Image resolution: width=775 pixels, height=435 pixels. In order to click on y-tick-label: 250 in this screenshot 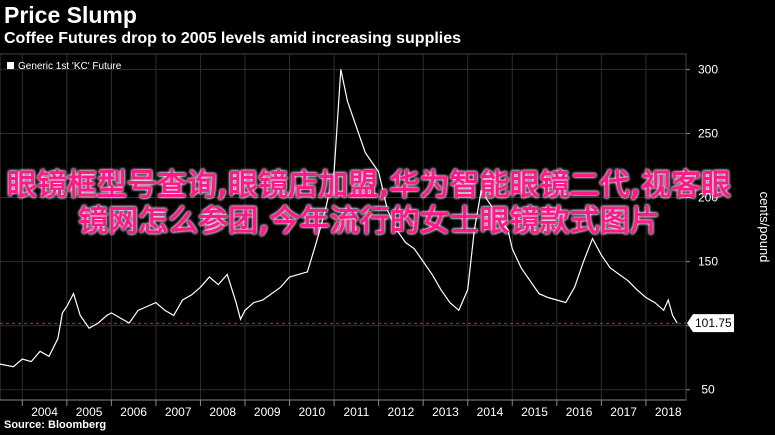, I will do `click(708, 133)`.